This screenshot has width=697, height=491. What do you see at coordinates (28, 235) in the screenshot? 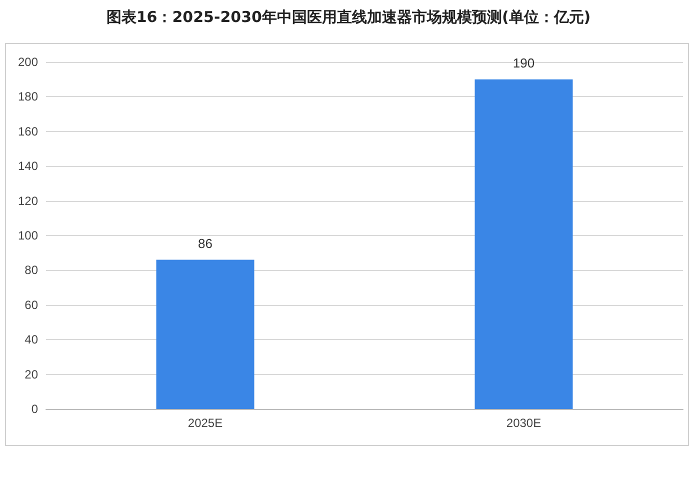
I see `y-tick-label: 100` at bounding box center [28, 235].